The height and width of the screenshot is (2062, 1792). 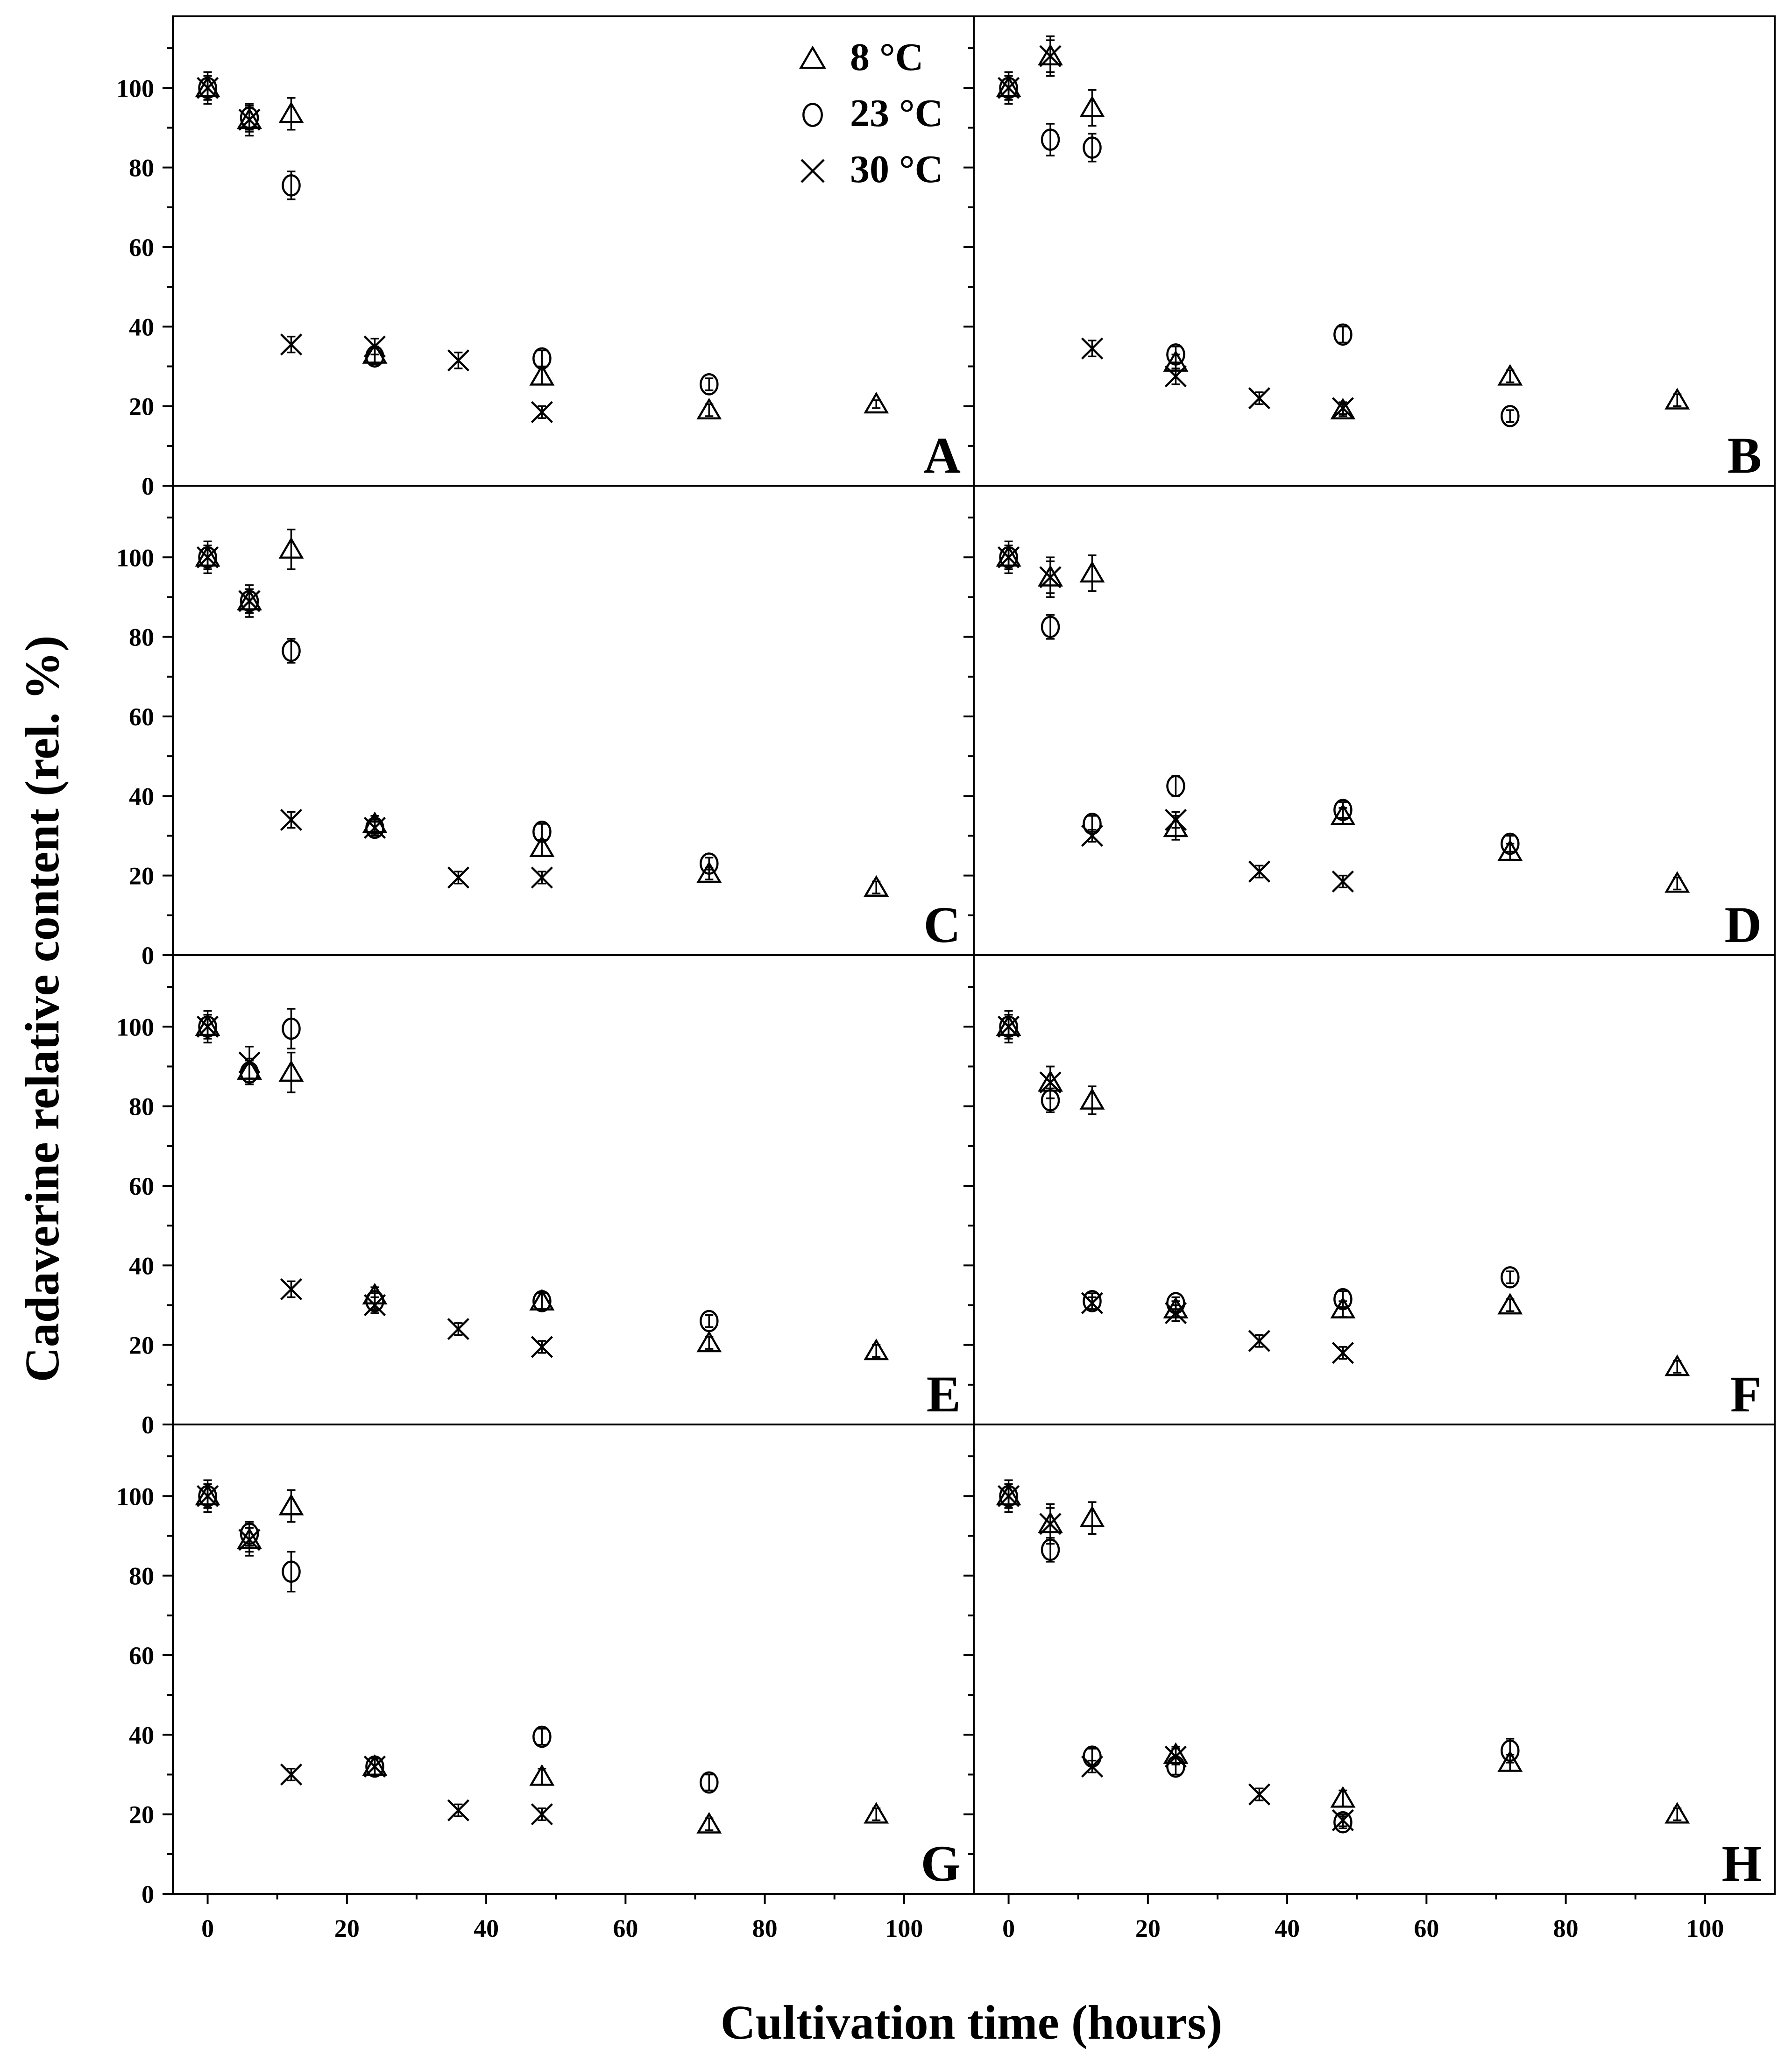 What do you see at coordinates (207, 1928) in the screenshot?
I see `x-tick-label: 0` at bounding box center [207, 1928].